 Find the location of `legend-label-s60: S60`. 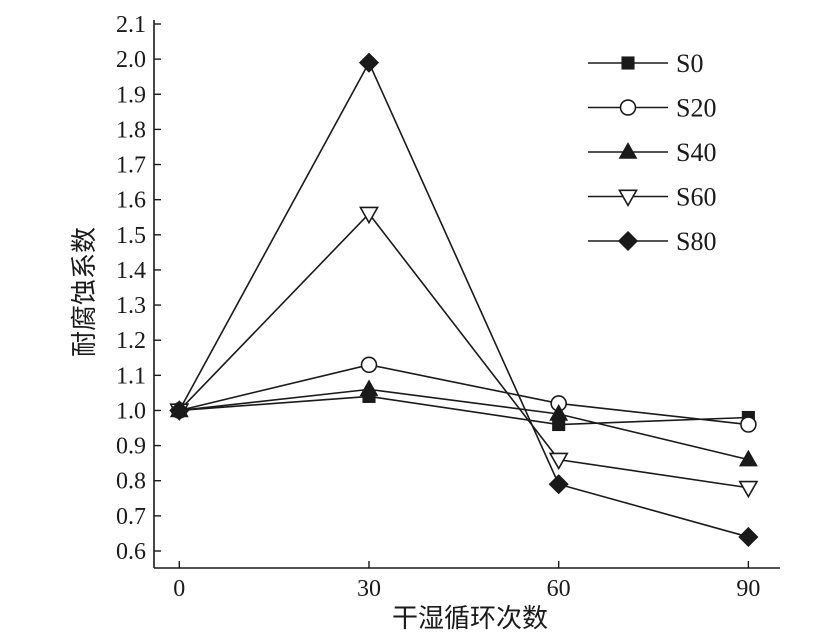

legend-label-s60: S60 is located at coordinates (696, 197).